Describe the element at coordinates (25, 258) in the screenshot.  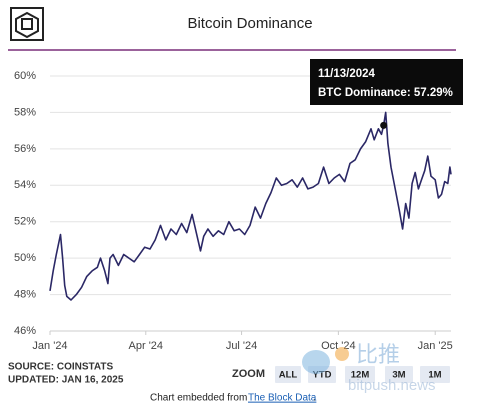
I see `y-tick-label: 50%` at that location.